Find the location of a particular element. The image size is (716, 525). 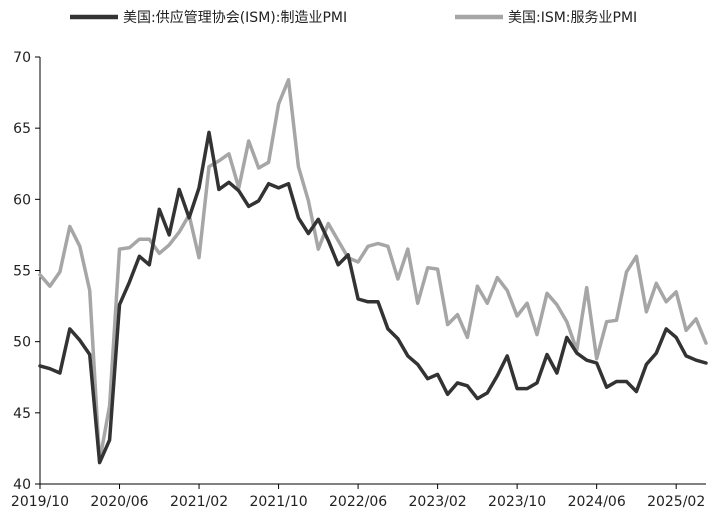

y-tick-label: 45 is located at coordinates (22, 414).